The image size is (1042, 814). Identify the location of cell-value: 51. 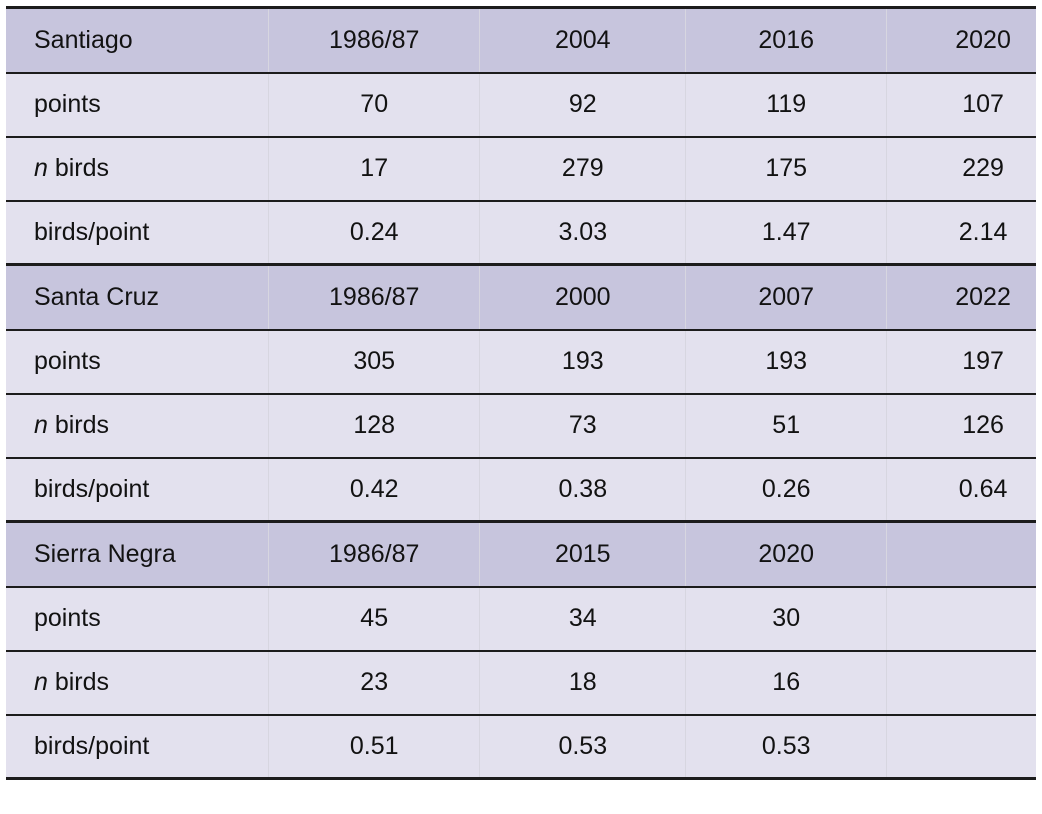
(786, 426).